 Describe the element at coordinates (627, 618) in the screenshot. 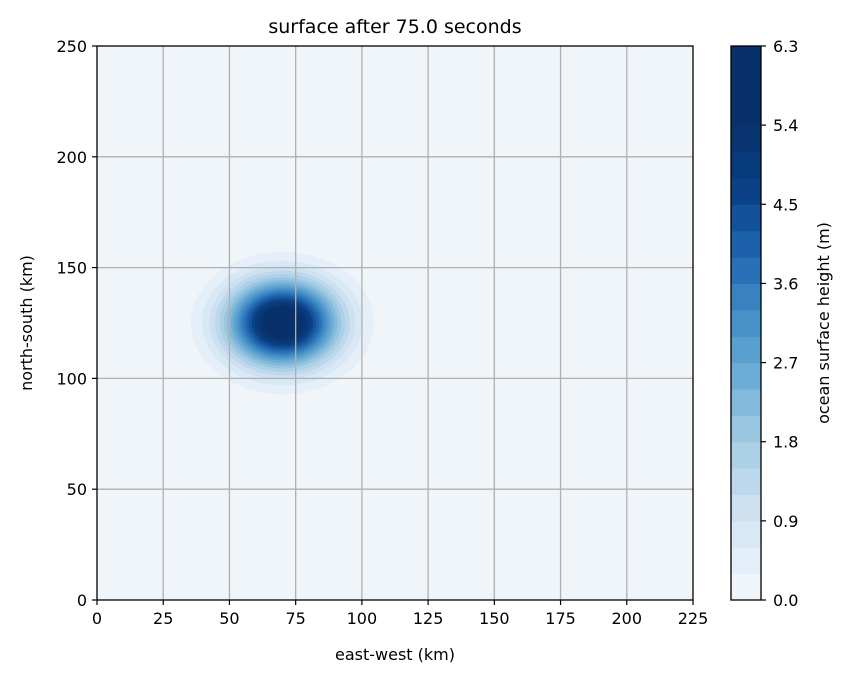

I see `x-tick-label: 200` at that location.